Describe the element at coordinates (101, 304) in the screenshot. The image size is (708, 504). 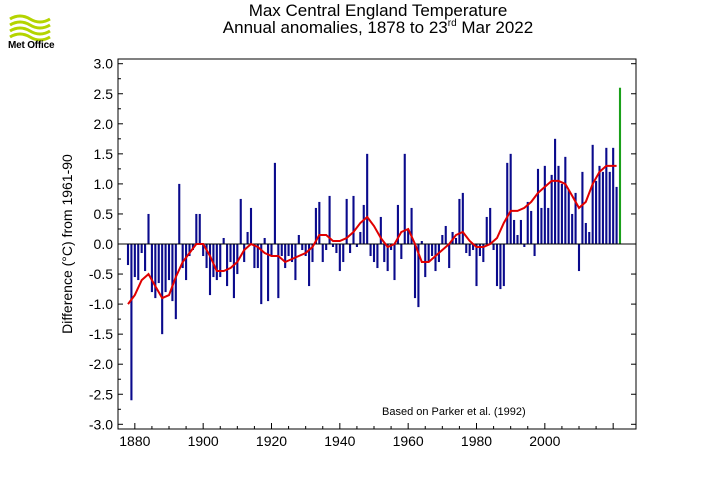
I see `y-tick-label: -1.0` at that location.